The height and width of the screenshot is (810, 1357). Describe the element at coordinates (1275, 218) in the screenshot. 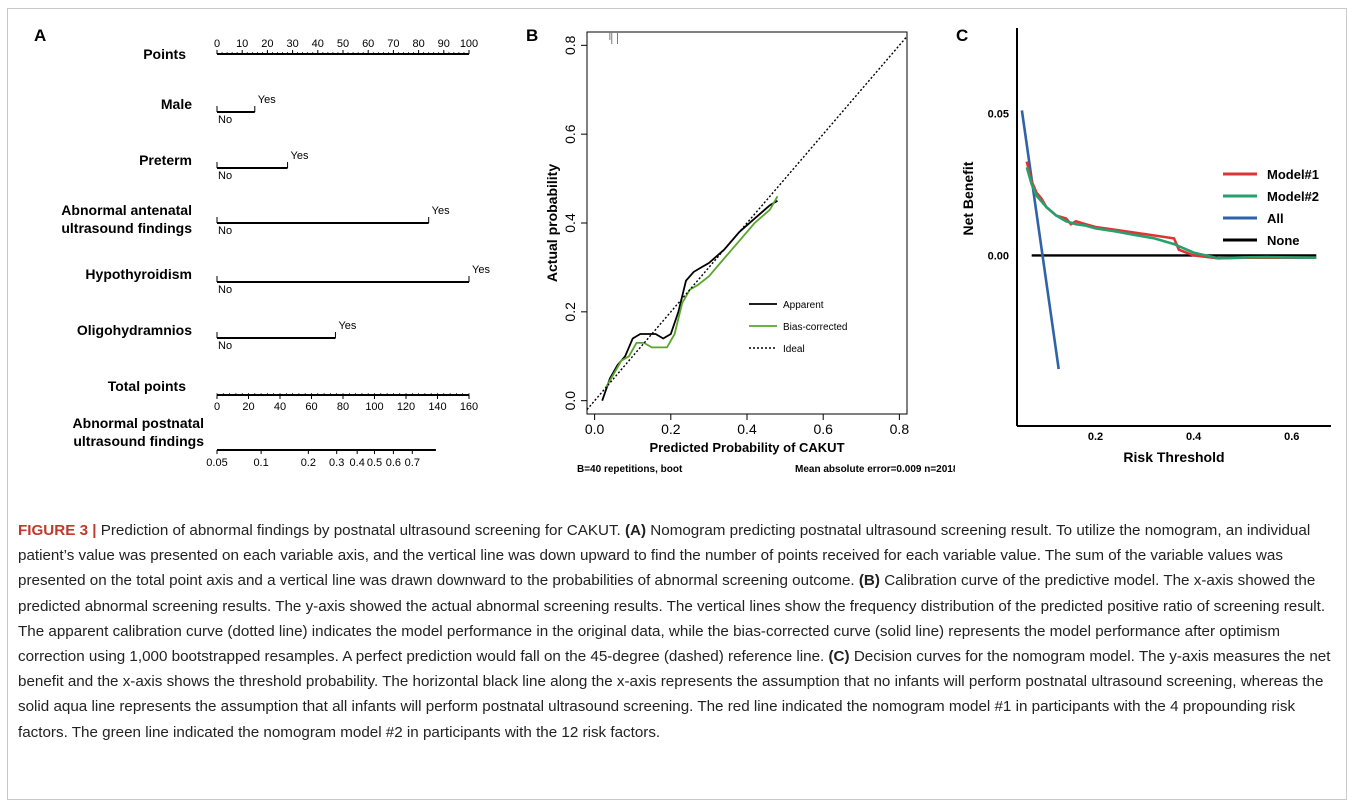

I see `legend-label: All` at that location.